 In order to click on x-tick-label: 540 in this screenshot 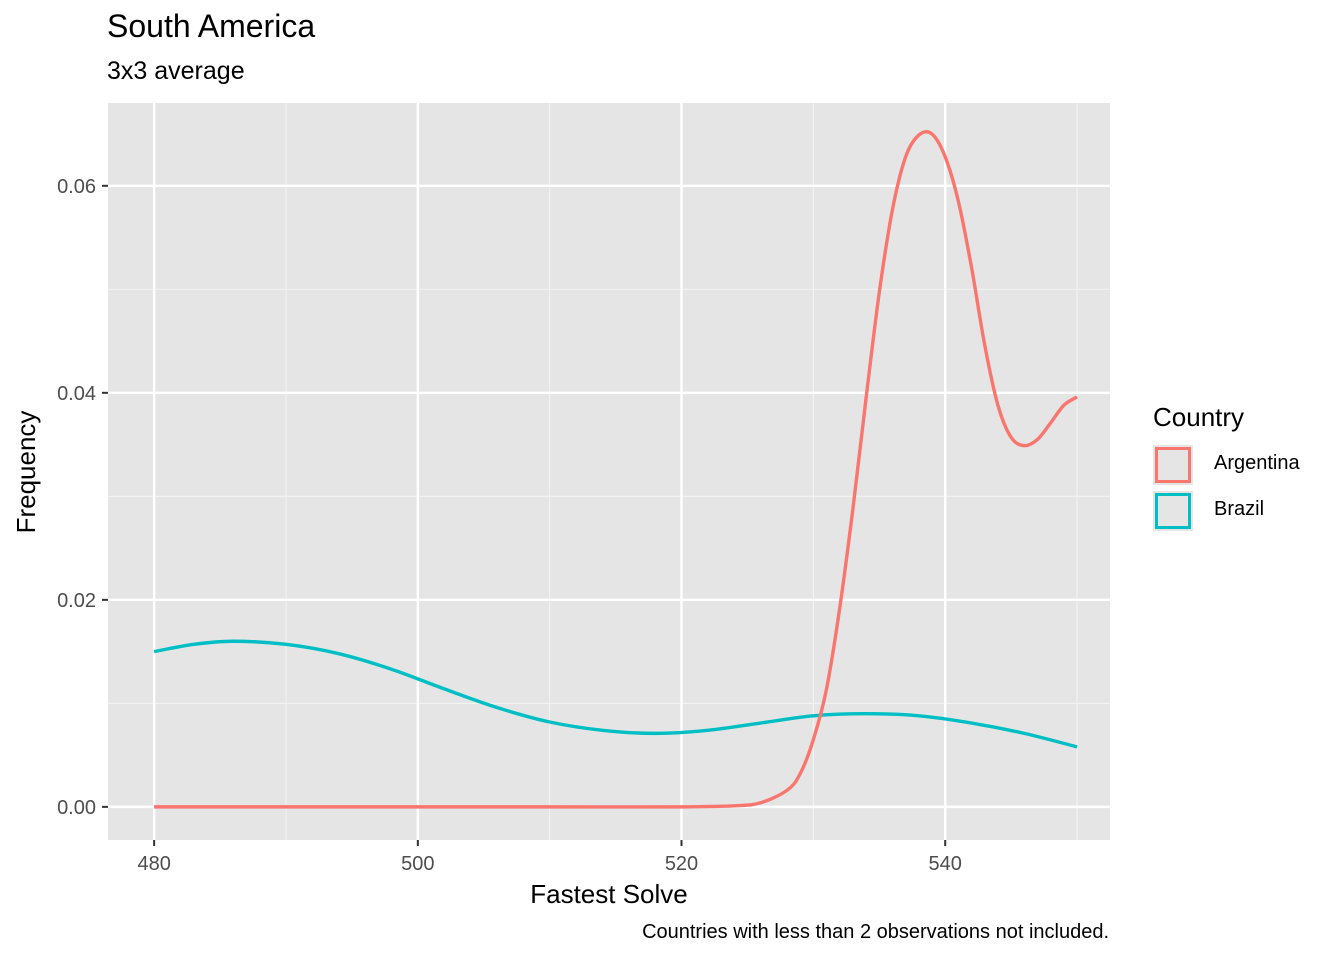, I will do `click(945, 864)`.